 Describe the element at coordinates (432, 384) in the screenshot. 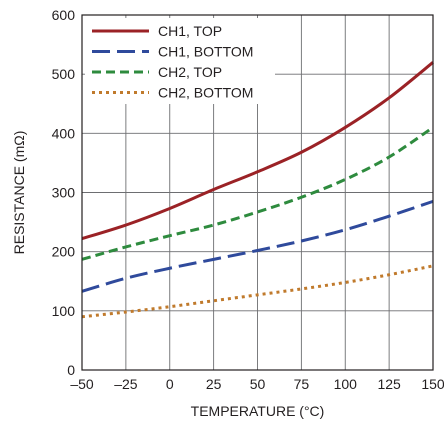

I see `x-tick-label: 150` at that location.